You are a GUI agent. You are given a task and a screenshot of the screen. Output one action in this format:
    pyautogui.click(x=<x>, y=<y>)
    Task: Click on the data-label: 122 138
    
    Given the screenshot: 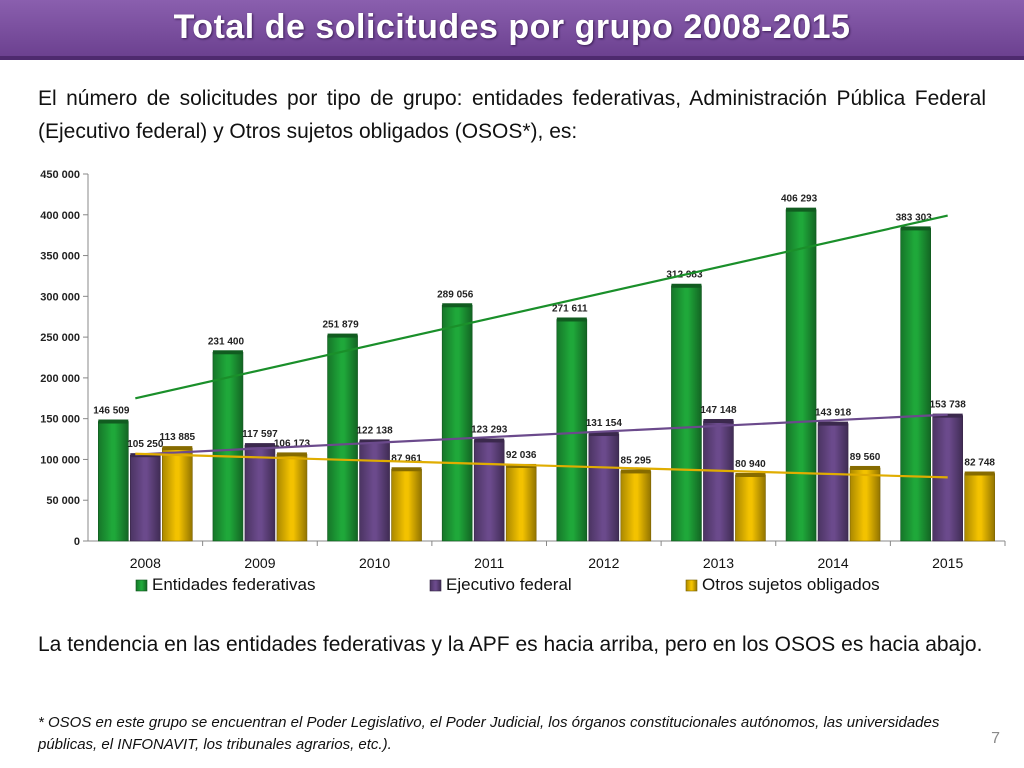 What is the action you would take?
    pyautogui.click(x=374, y=430)
    